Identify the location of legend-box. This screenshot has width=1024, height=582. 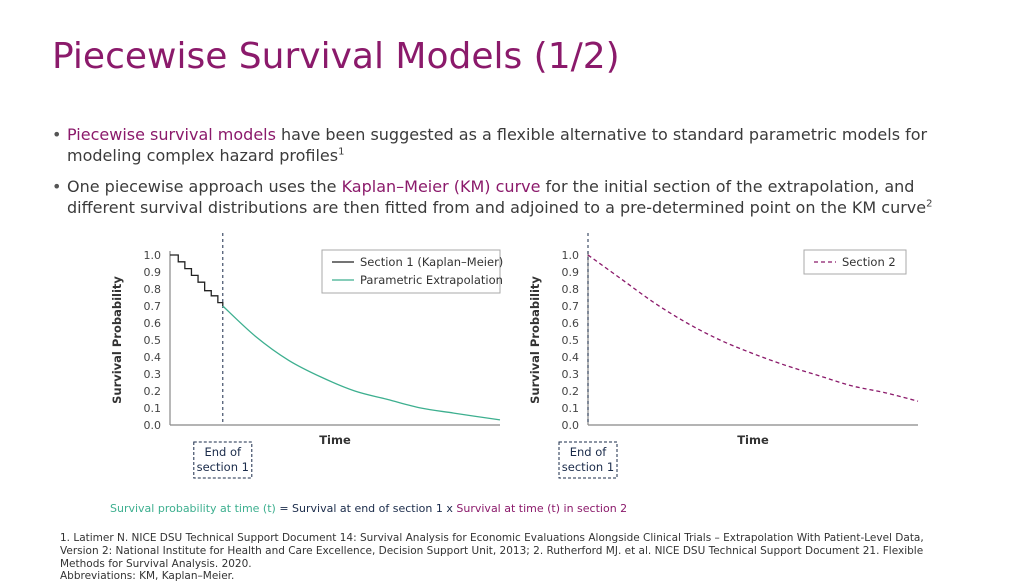
(411, 271).